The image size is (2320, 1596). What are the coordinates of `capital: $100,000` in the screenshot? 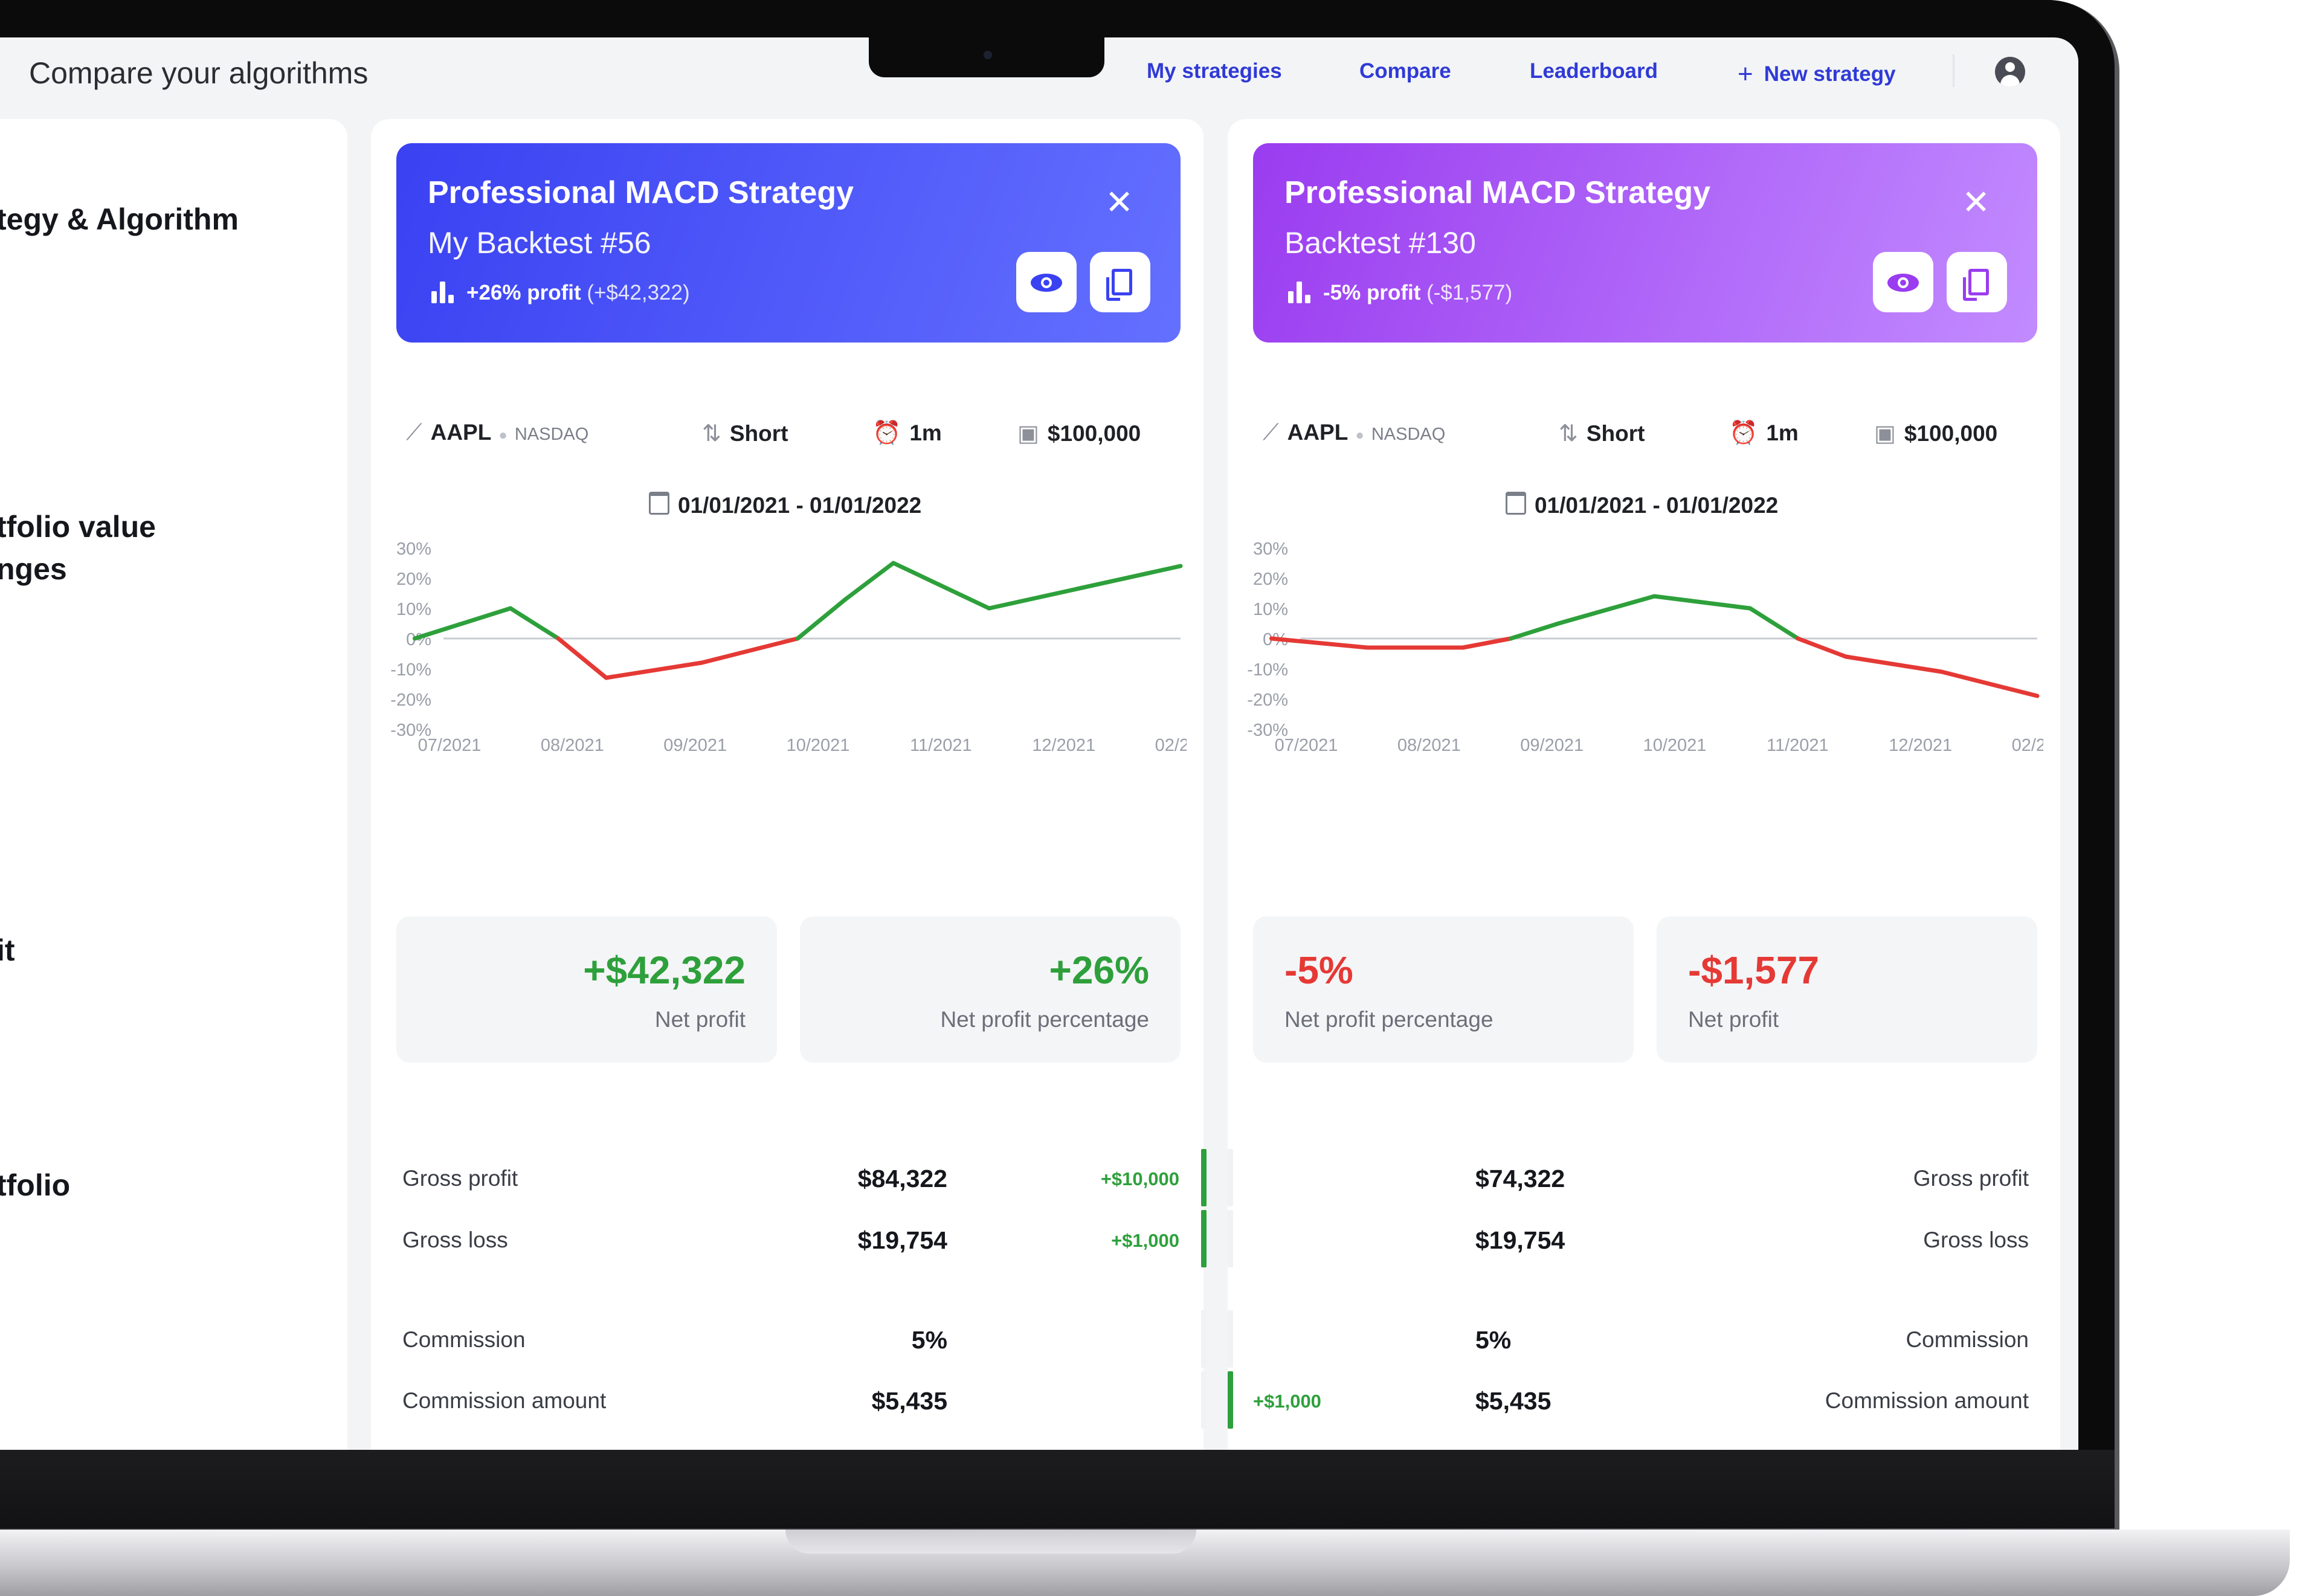 It's located at (1951, 434).